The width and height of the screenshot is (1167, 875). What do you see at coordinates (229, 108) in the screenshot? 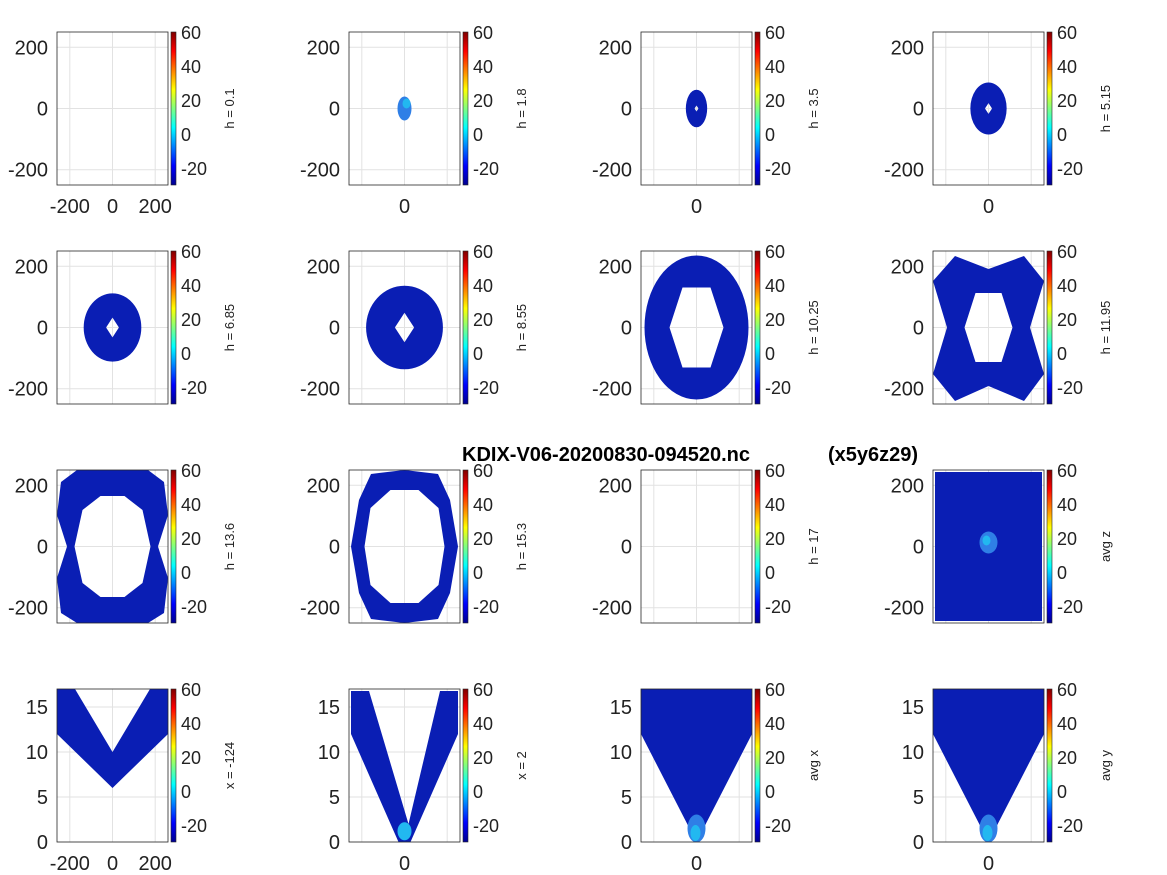
I see `panel-label: h = 0.1` at bounding box center [229, 108].